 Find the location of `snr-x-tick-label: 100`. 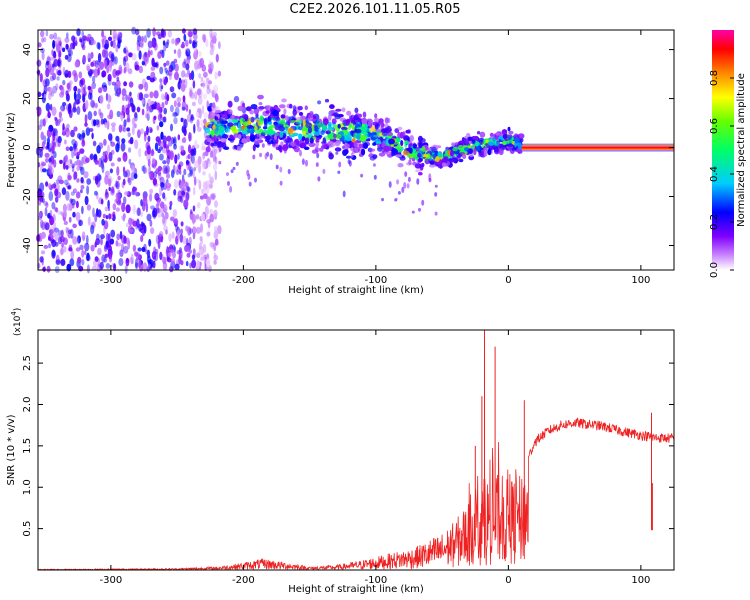

snr-x-tick-label: 100 is located at coordinates (640, 580).